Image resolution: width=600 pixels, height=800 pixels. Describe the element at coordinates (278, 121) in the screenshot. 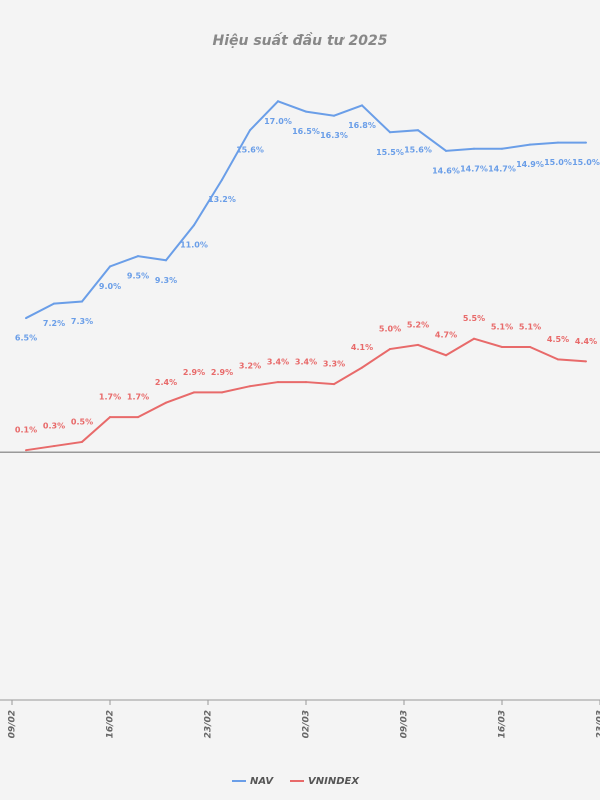

I see `data-label: 17.0%` at that location.